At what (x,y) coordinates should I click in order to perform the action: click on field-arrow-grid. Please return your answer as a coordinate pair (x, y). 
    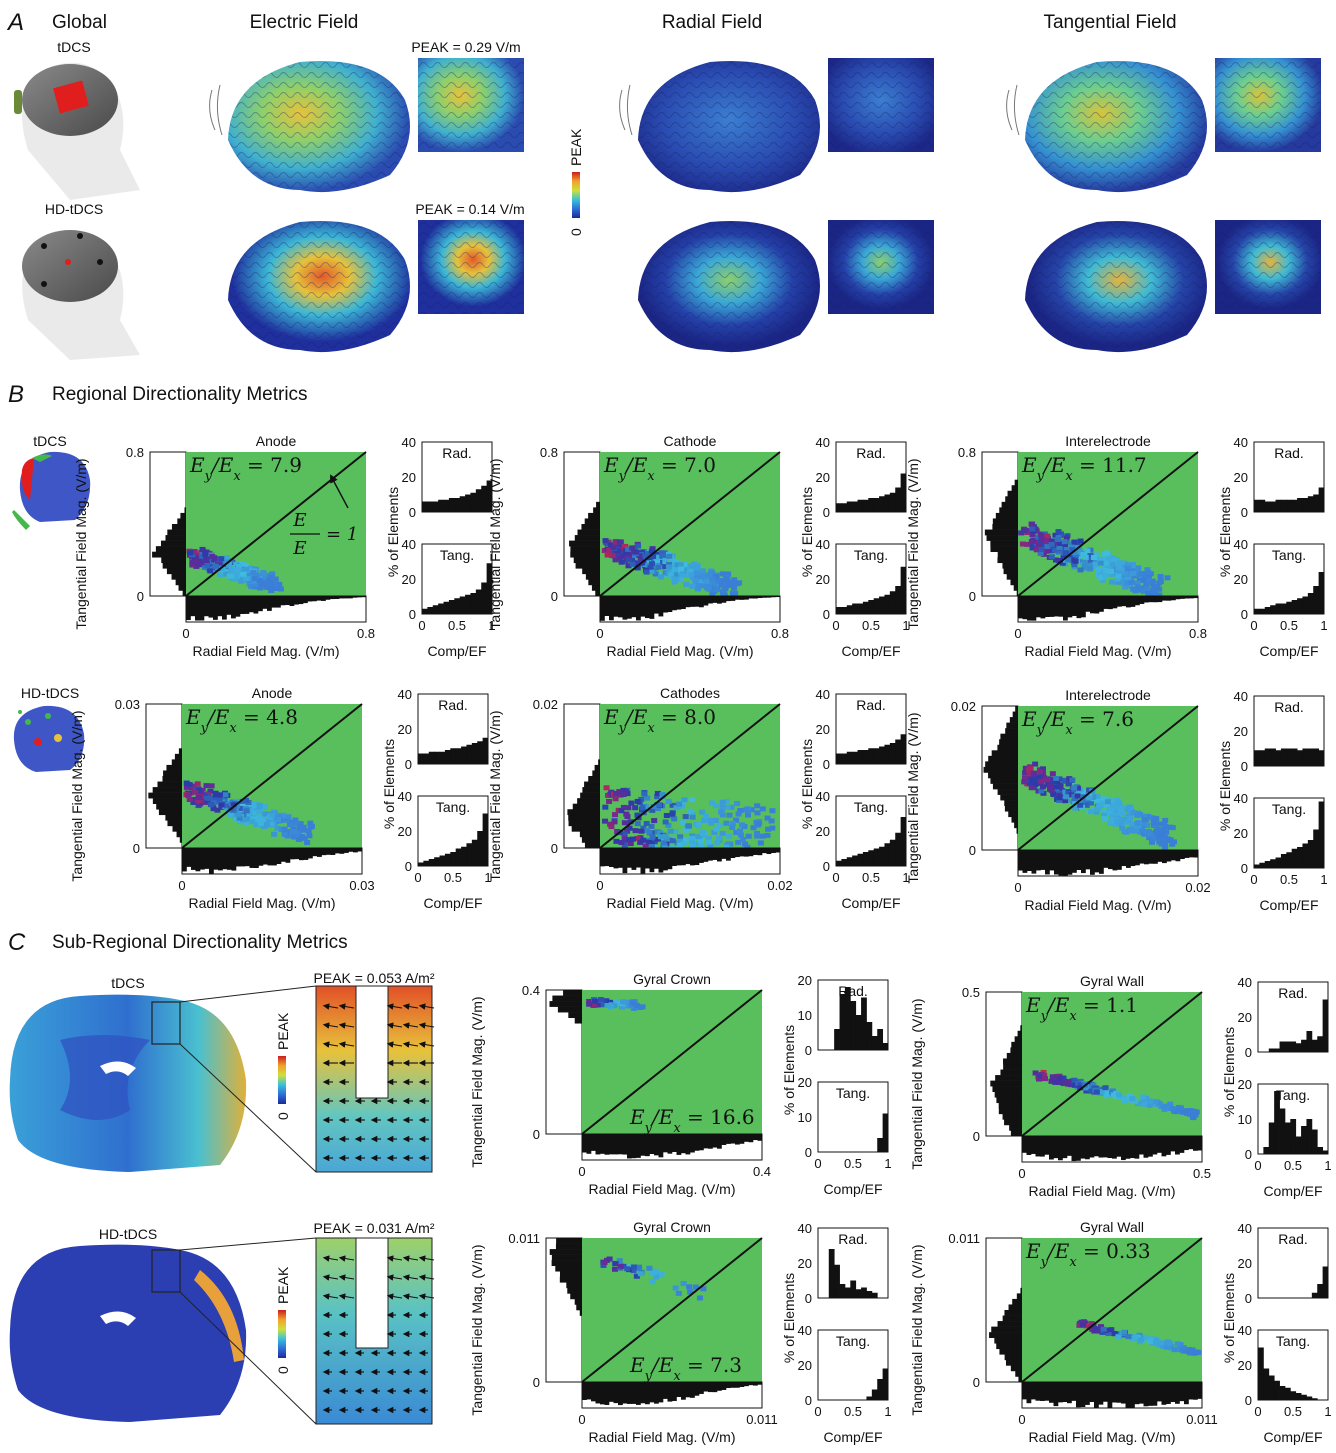
    Looking at the image, I should click on (378, 1334).